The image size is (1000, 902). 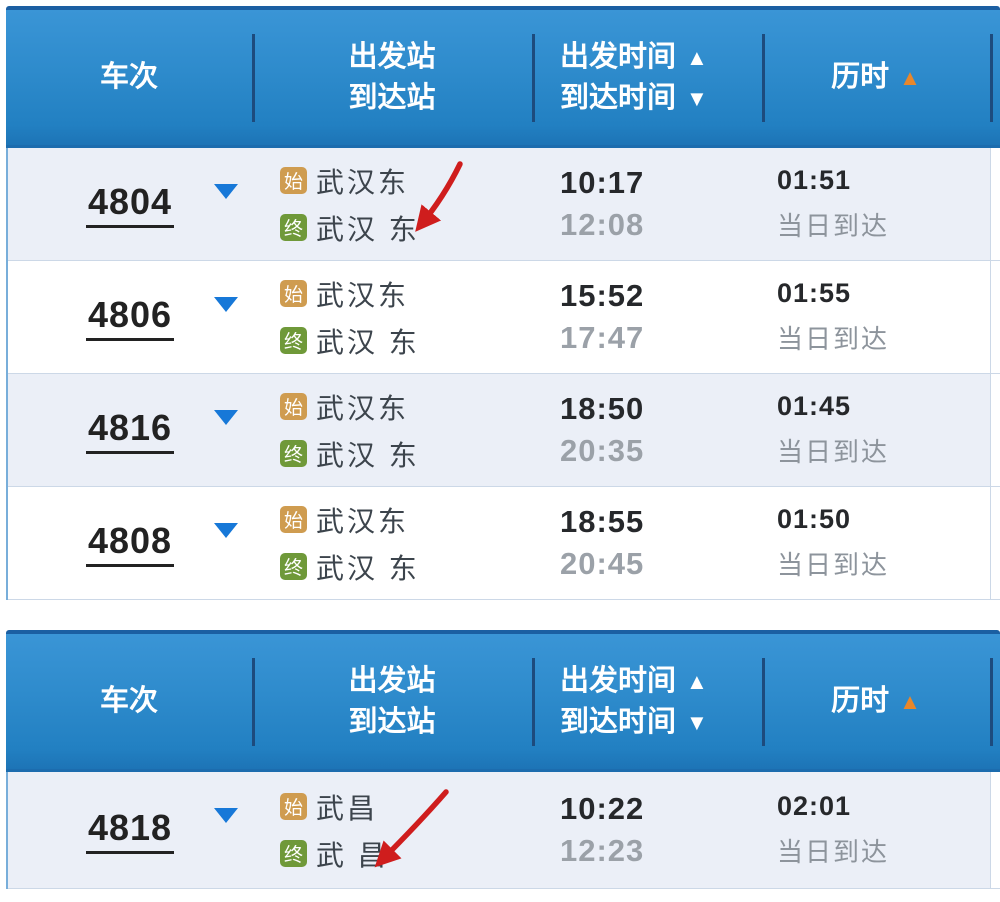 What do you see at coordinates (392, 830) in the screenshot?
I see `station-cell: 始 武昌 终 武 昌` at bounding box center [392, 830].